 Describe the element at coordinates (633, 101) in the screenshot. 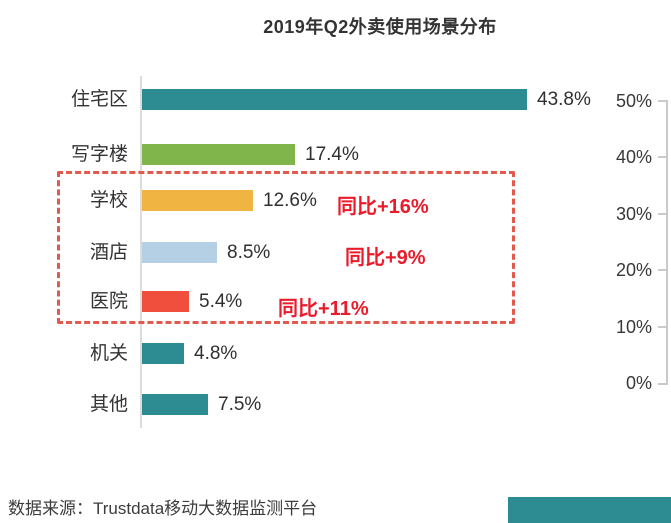

I see `right-axis-tick-label: 50%` at that location.